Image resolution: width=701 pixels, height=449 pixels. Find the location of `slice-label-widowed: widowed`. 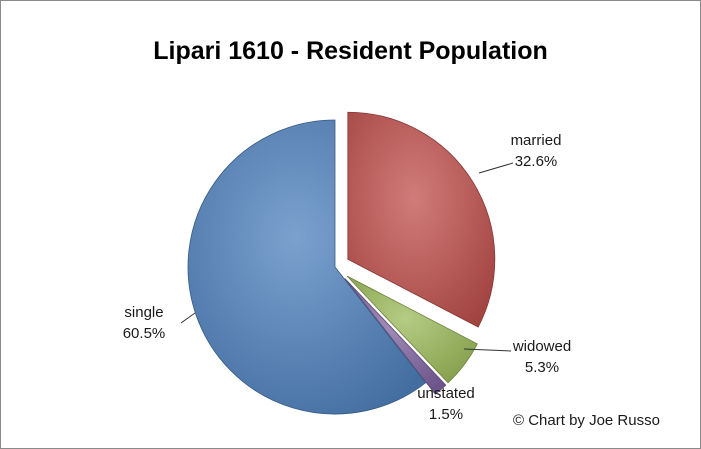

slice-label-widowed: widowed is located at coordinates (541, 346).